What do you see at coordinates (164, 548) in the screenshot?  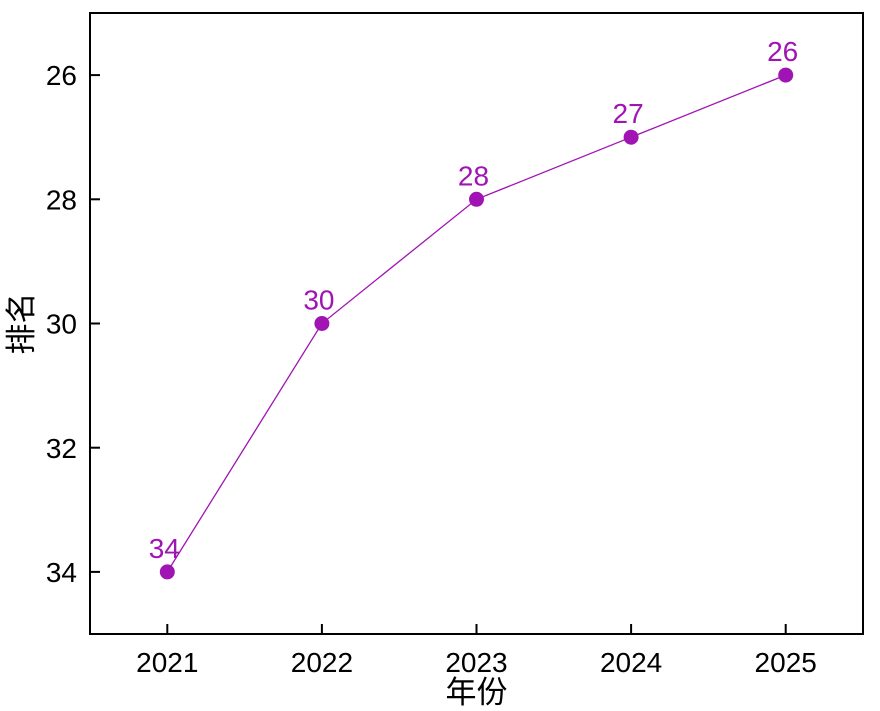 I see `data-point-label: 34` at bounding box center [164, 548].